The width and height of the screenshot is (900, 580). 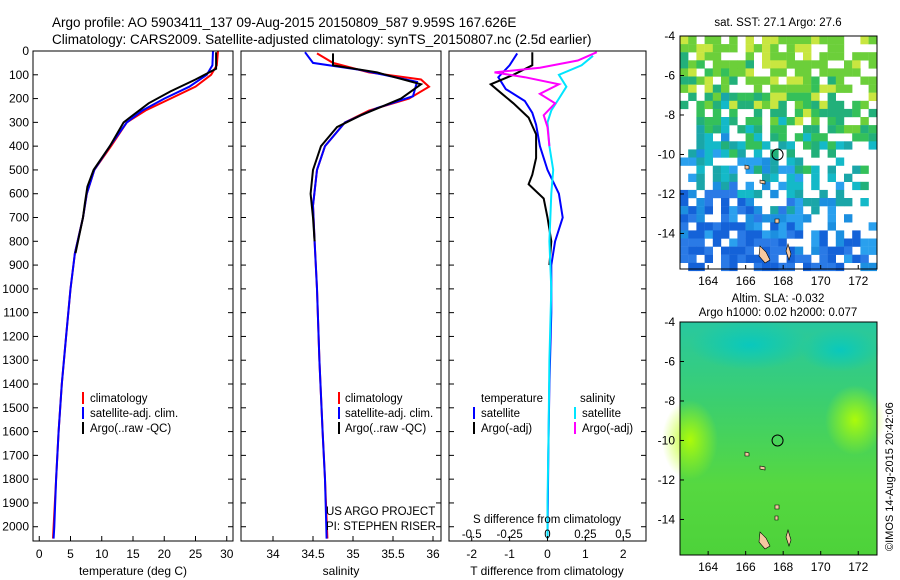 What do you see at coordinates (471, 554) in the screenshot?
I see `difference-profile-xtick-label-0: -2` at bounding box center [471, 554].